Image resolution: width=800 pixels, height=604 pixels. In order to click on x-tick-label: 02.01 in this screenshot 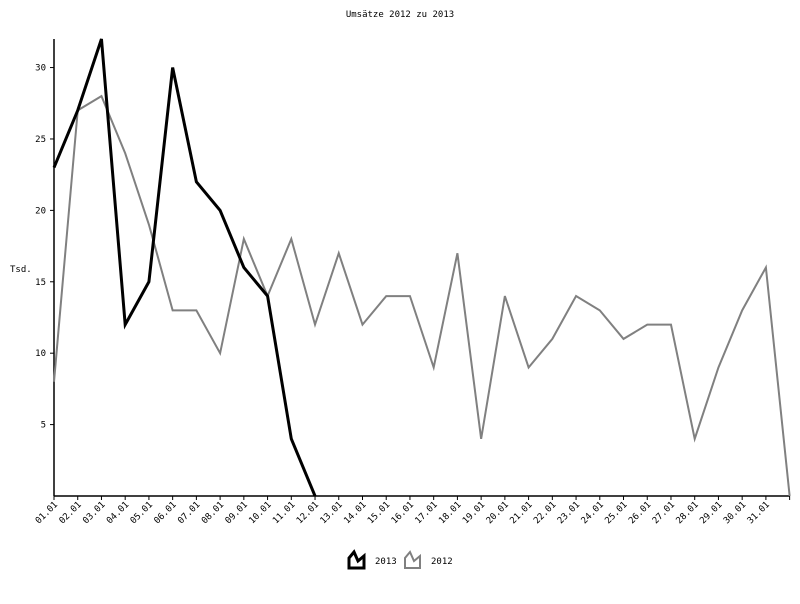, I will do `click(71, 513)`.